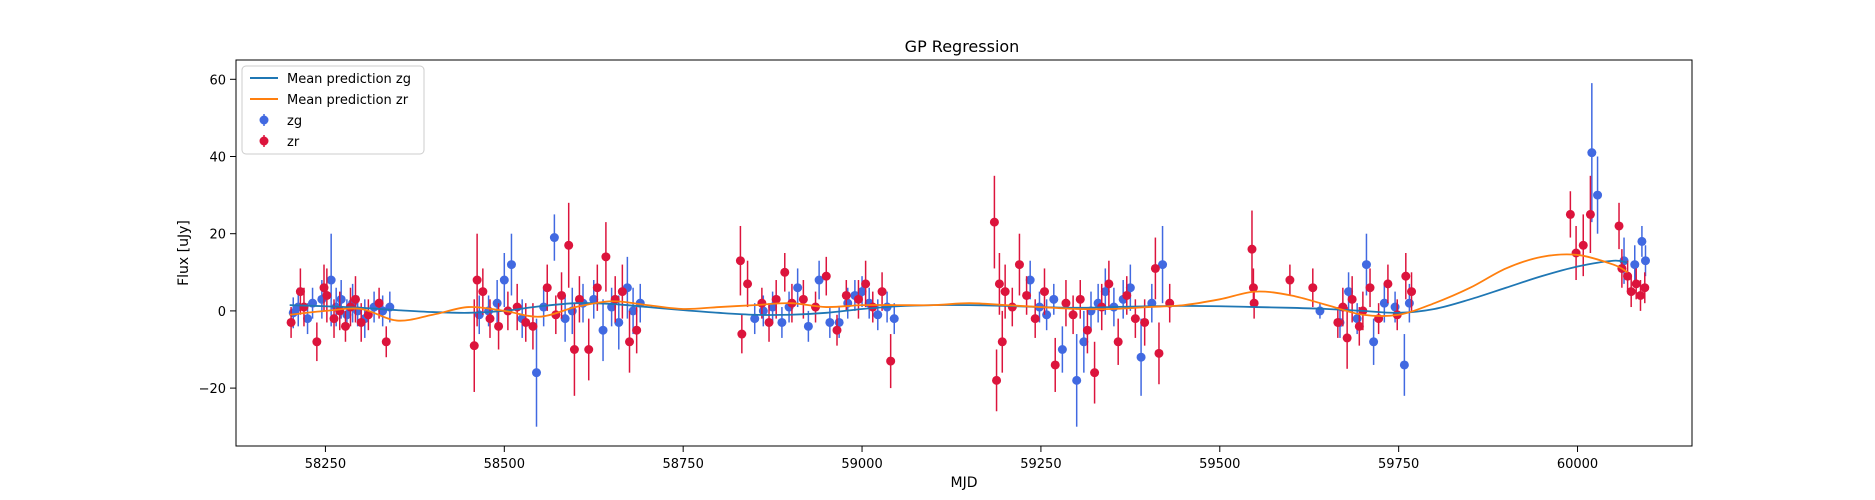 The image size is (1875, 500). Describe the element at coordinates (264, 141) in the screenshot. I see `legend-marker-swatch` at that location.